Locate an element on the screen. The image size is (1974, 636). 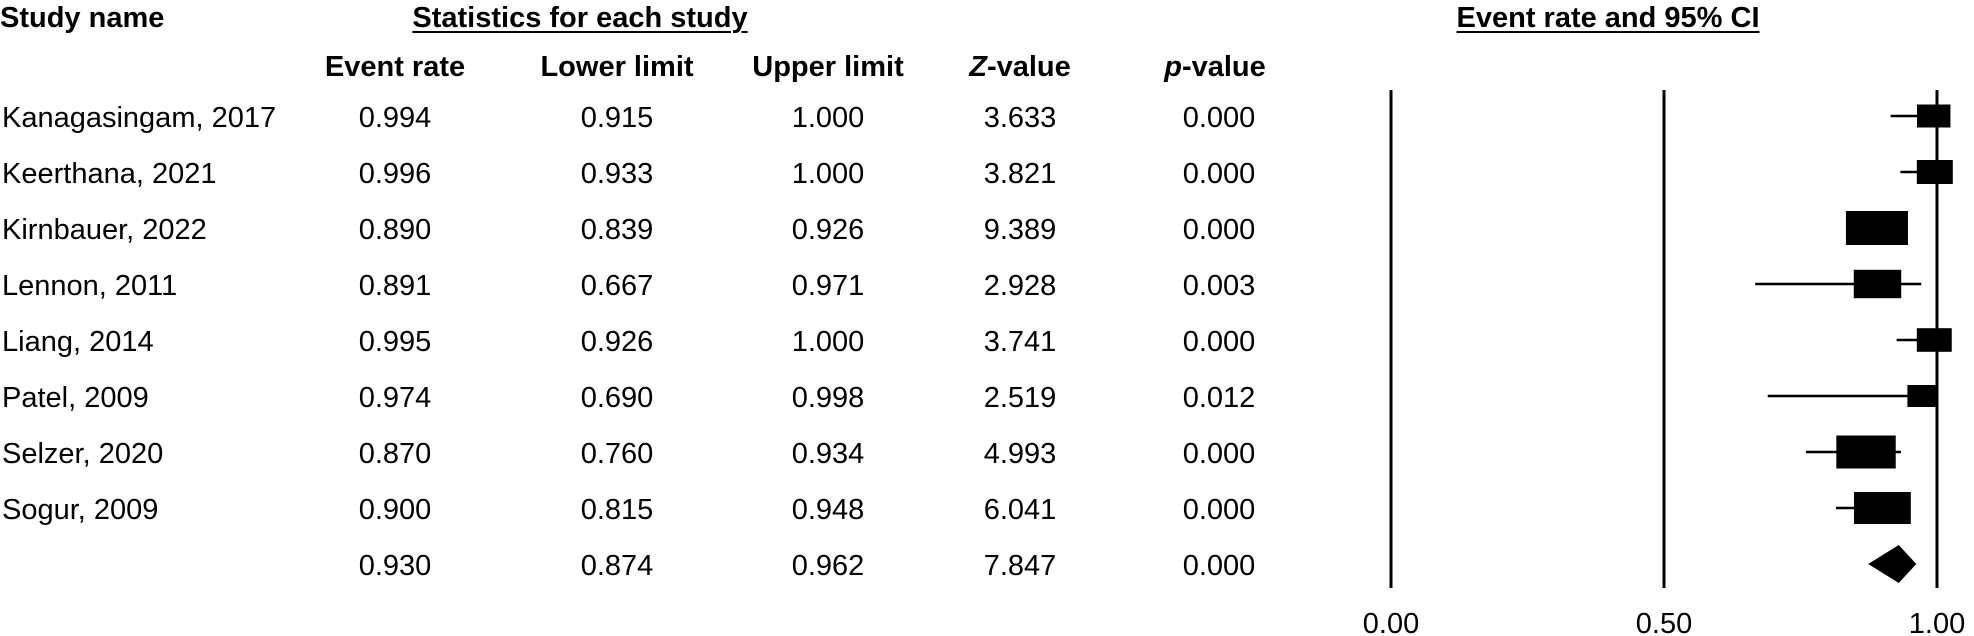
event-rate-cell: 0.900 is located at coordinates (395, 510).